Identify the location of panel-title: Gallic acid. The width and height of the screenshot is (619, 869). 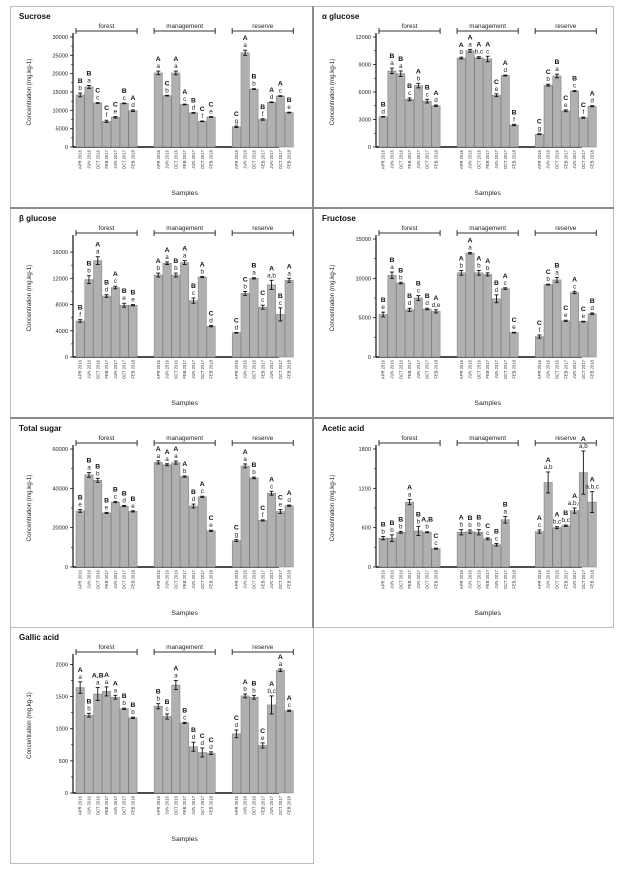
(39, 637).